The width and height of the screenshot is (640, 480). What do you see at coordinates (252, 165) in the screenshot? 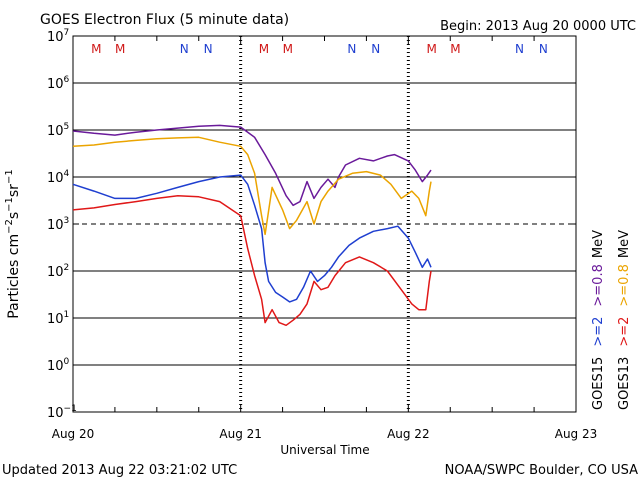
I see `series-line-goes15-ge08` at bounding box center [252, 165].